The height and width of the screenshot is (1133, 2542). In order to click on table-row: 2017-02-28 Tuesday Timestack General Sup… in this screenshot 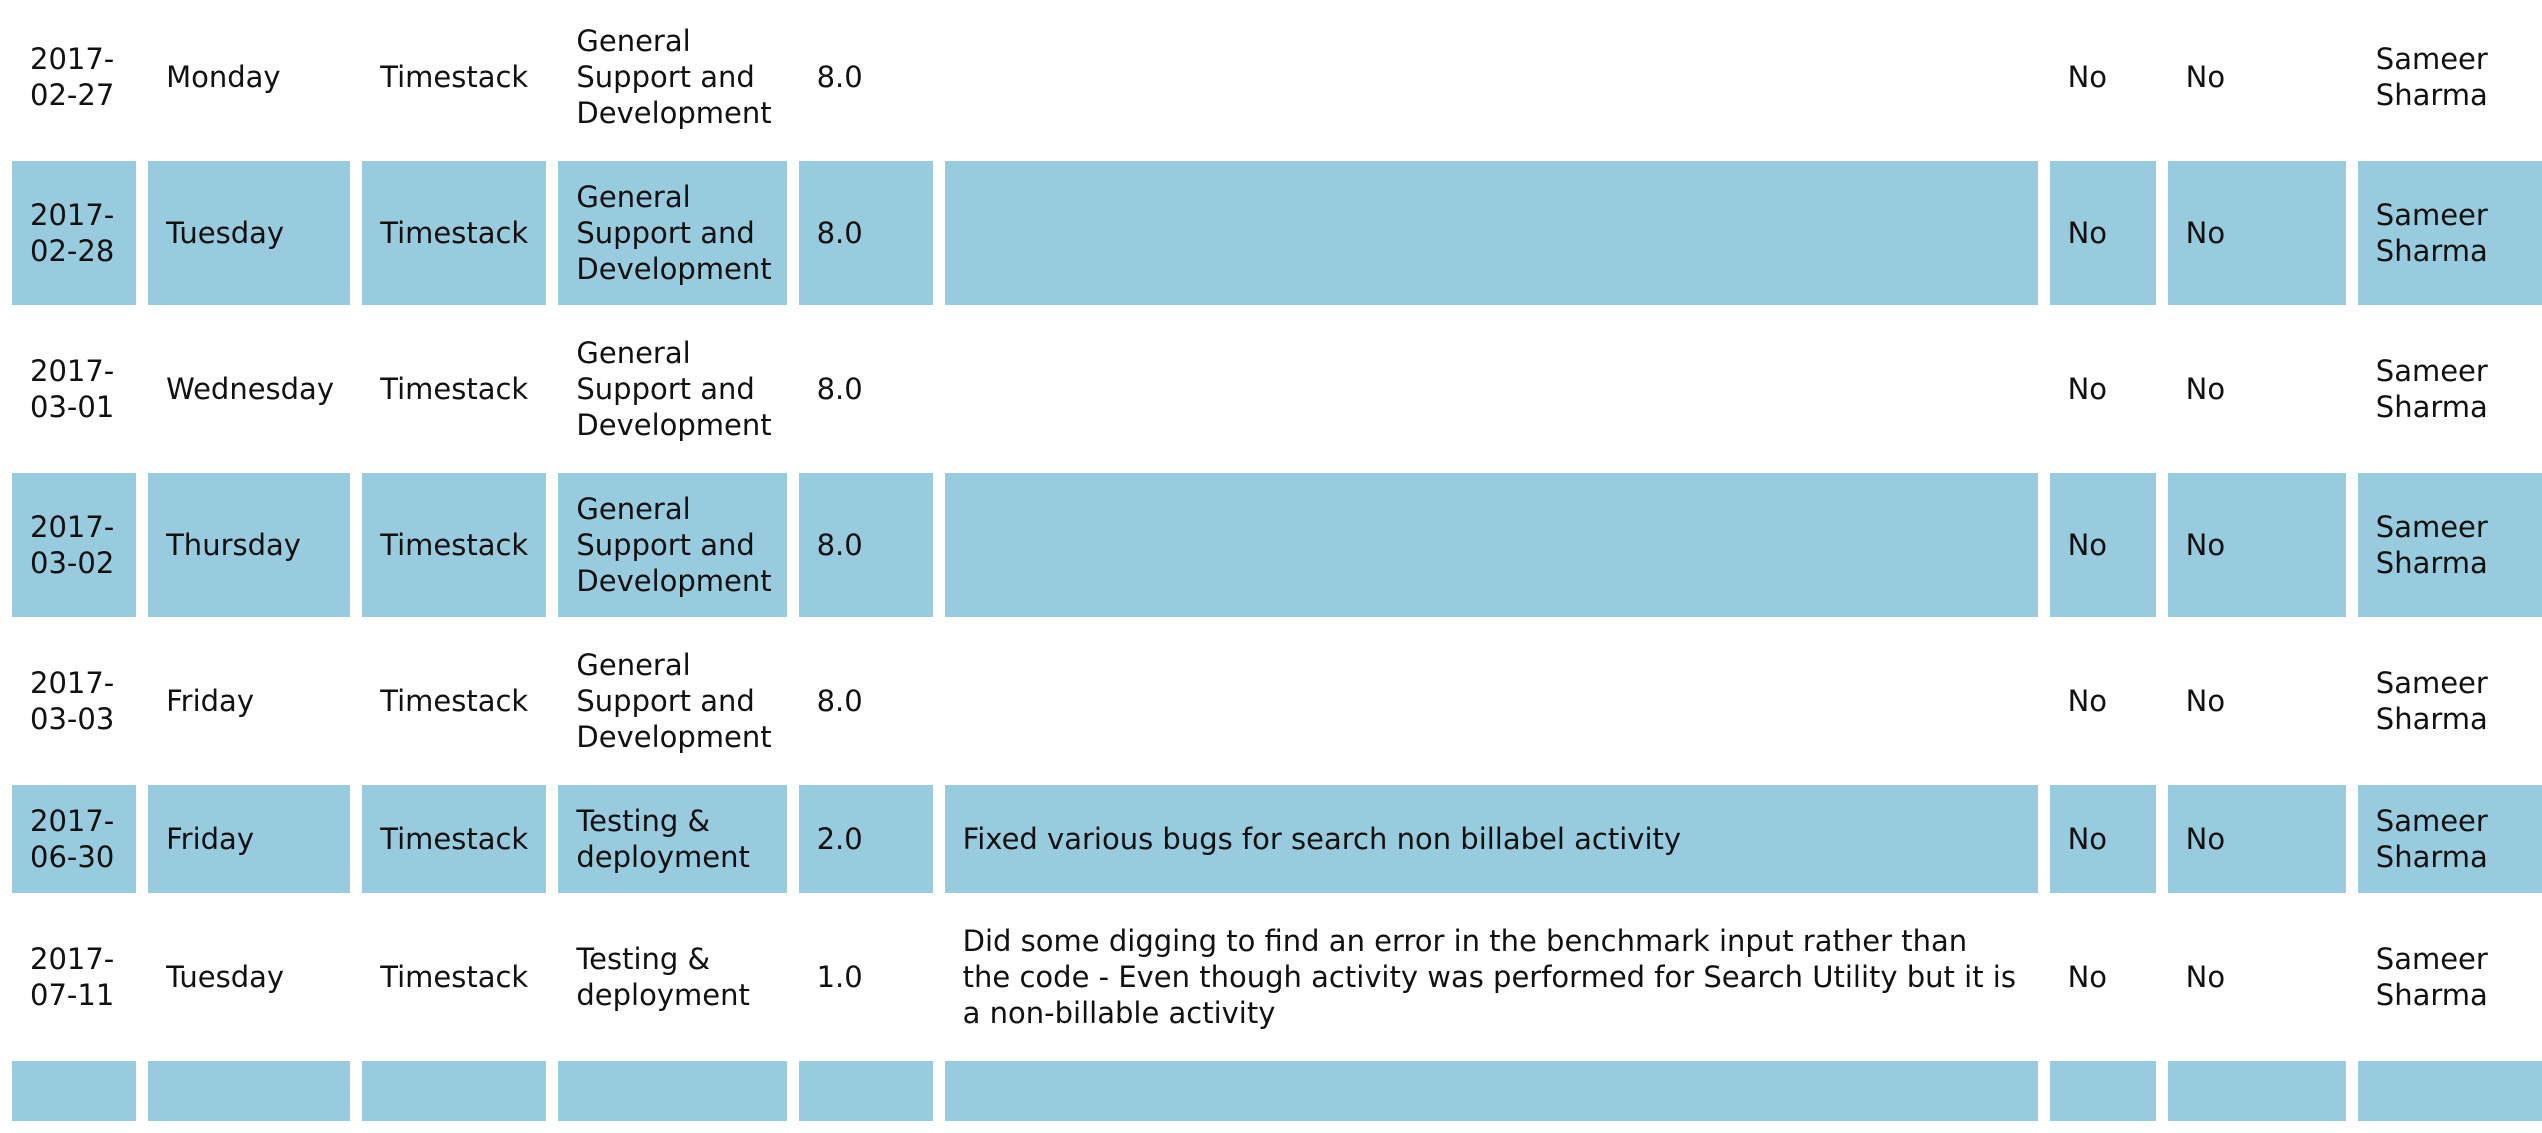, I will do `click(1277, 233)`.